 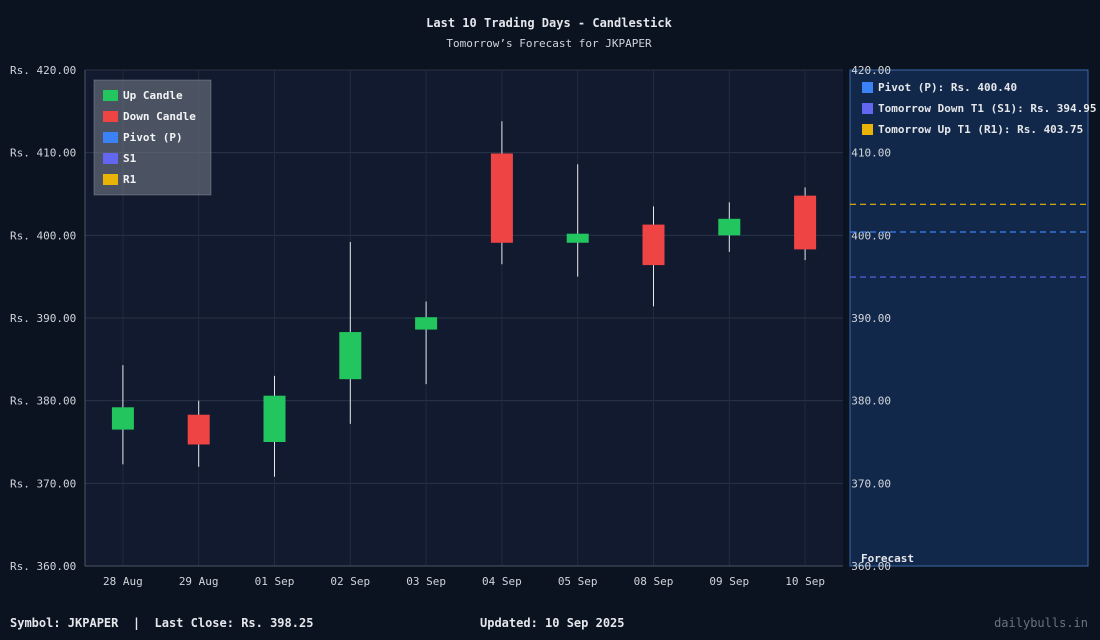 I want to click on x-tick-label: 01 Sep, so click(x=275, y=581).